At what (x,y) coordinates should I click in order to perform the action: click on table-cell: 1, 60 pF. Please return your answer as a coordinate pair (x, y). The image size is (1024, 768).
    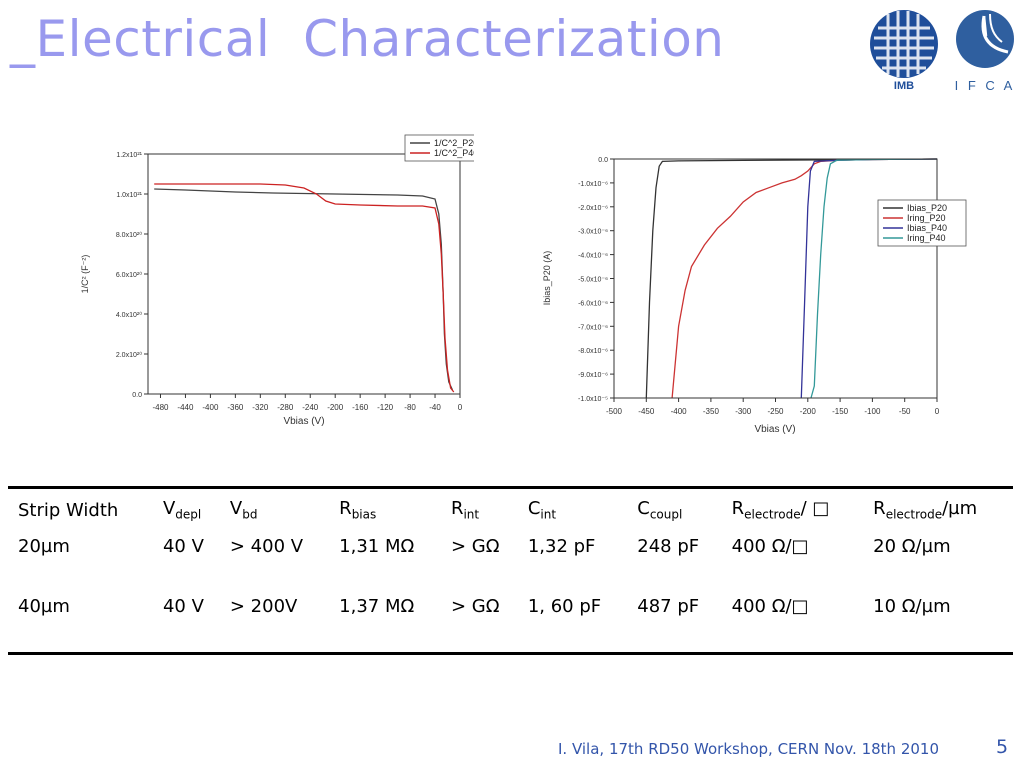
    Looking at the image, I should click on (564, 607).